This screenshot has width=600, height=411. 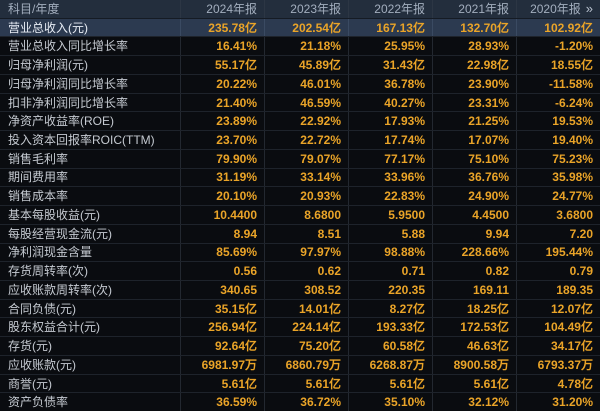 What do you see at coordinates (38, 402) in the screenshot?
I see `metric-label-cell: 资产负债率` at bounding box center [38, 402].